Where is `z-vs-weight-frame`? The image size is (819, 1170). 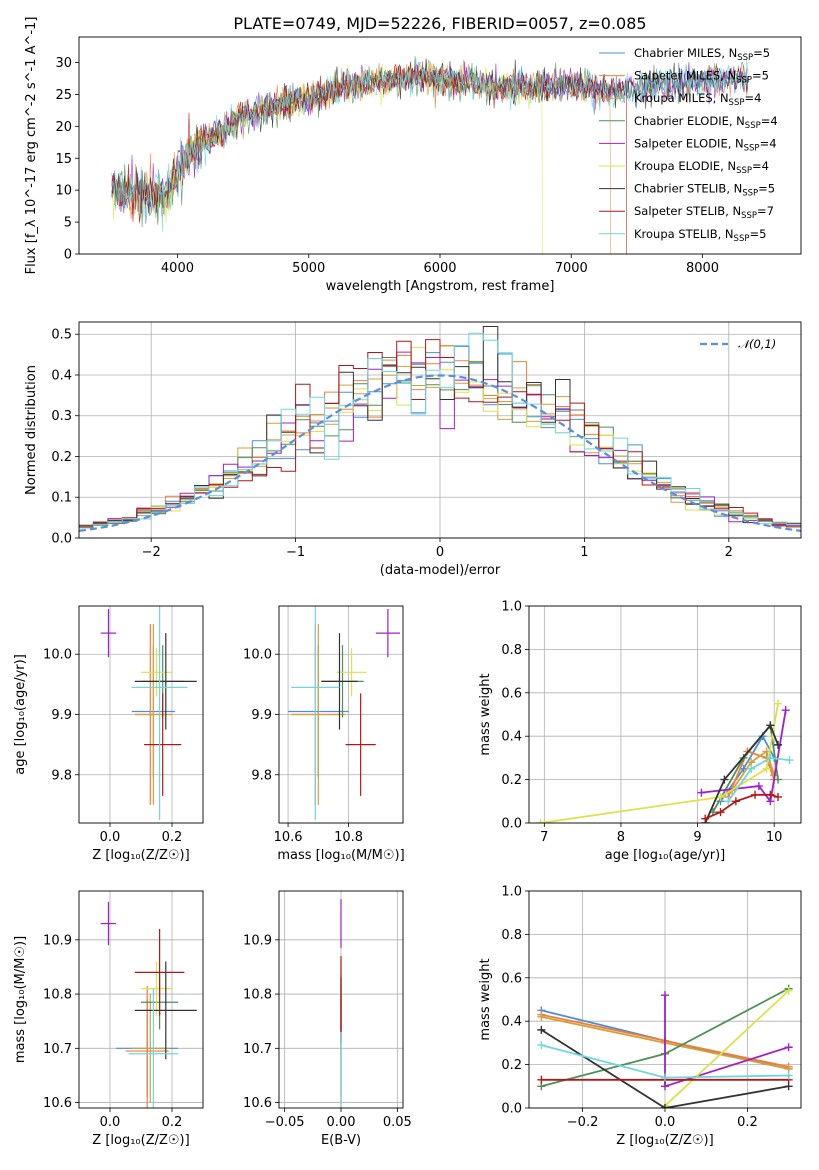
z-vs-weight-frame is located at coordinates (665, 999).